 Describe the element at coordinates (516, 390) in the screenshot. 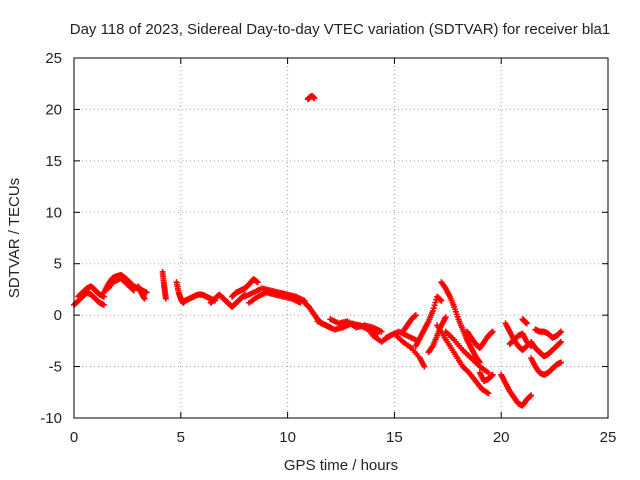

I see `series-arc-20h-21h` at that location.